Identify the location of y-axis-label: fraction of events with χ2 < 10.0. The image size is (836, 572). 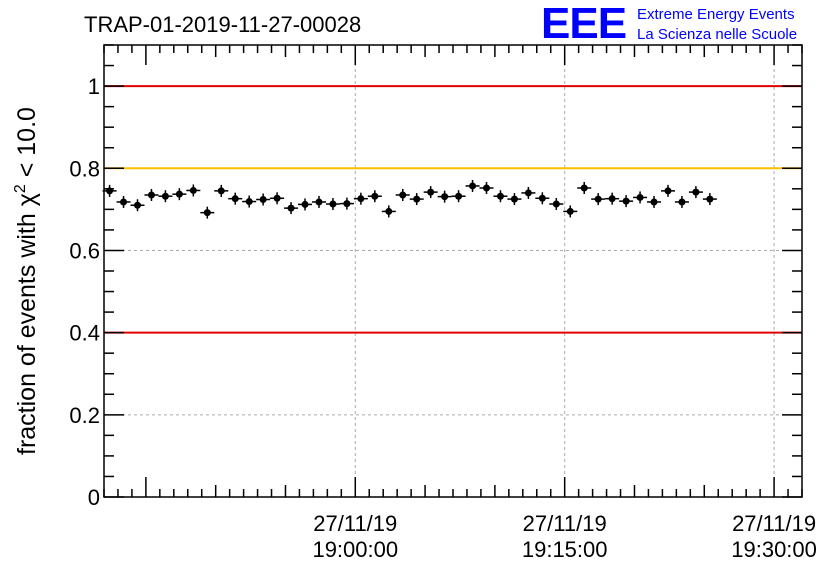
(26, 281).